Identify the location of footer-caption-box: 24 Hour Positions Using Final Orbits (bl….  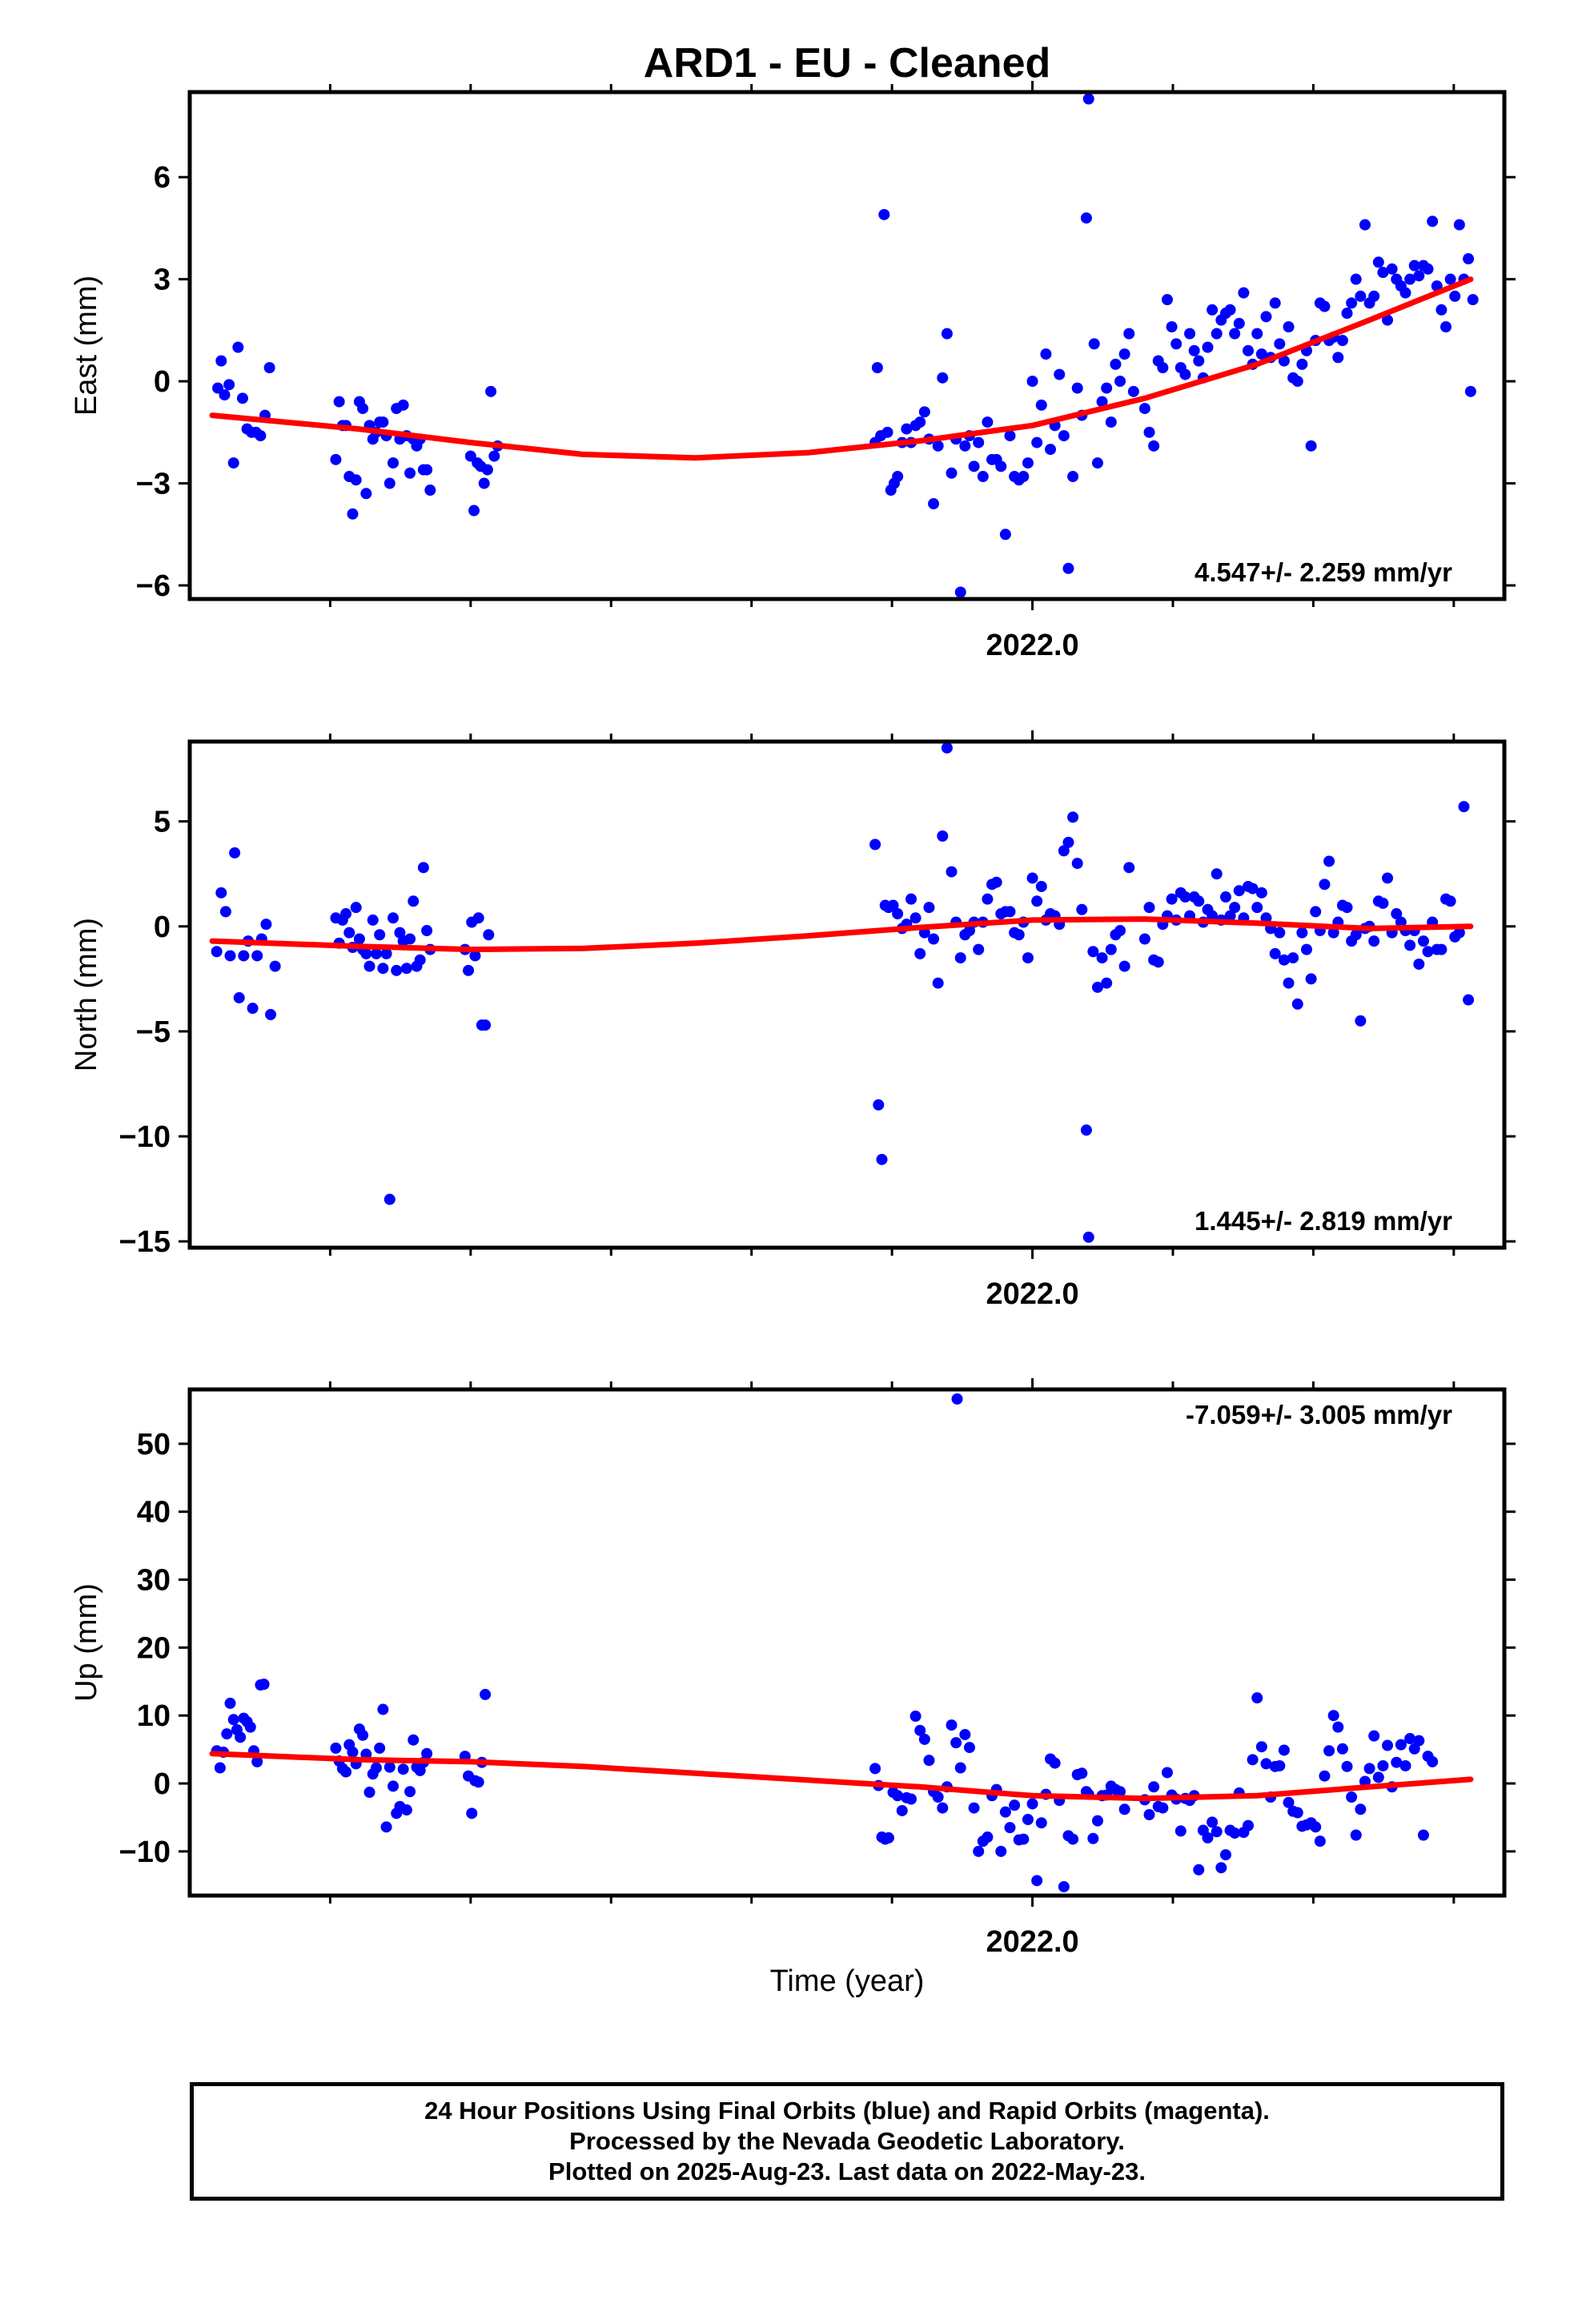
(847, 2141).